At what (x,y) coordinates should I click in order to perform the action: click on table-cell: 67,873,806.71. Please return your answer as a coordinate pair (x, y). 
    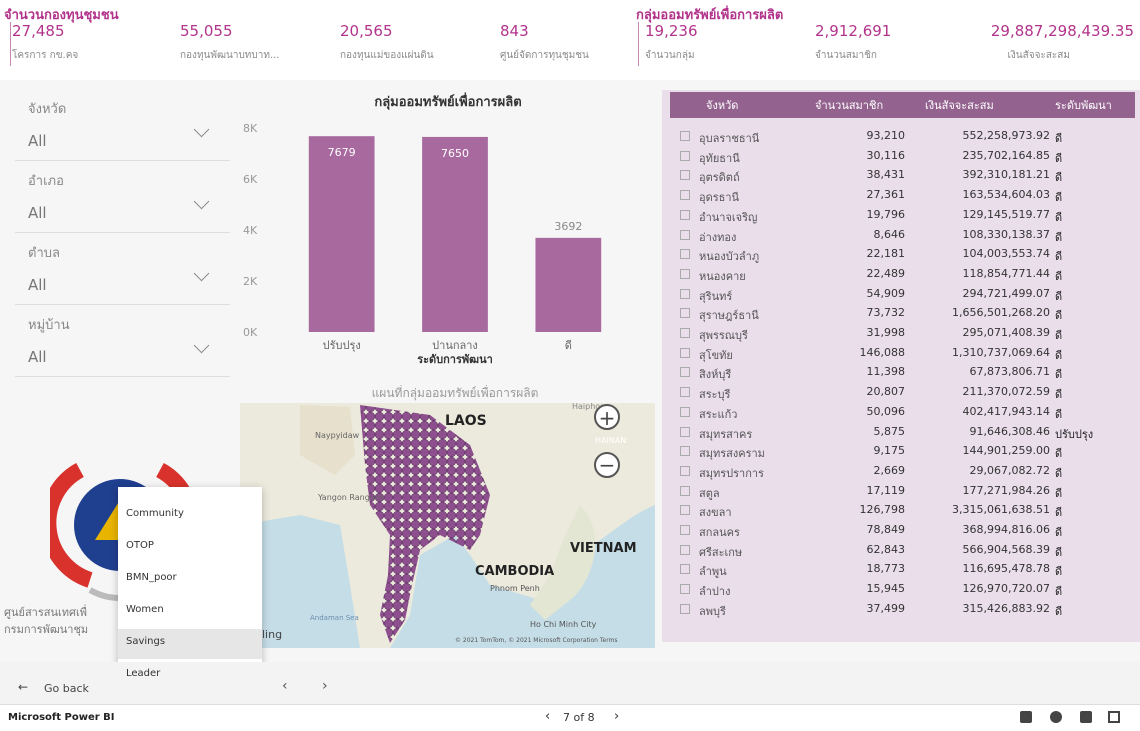
    Looking at the image, I should click on (1009, 372).